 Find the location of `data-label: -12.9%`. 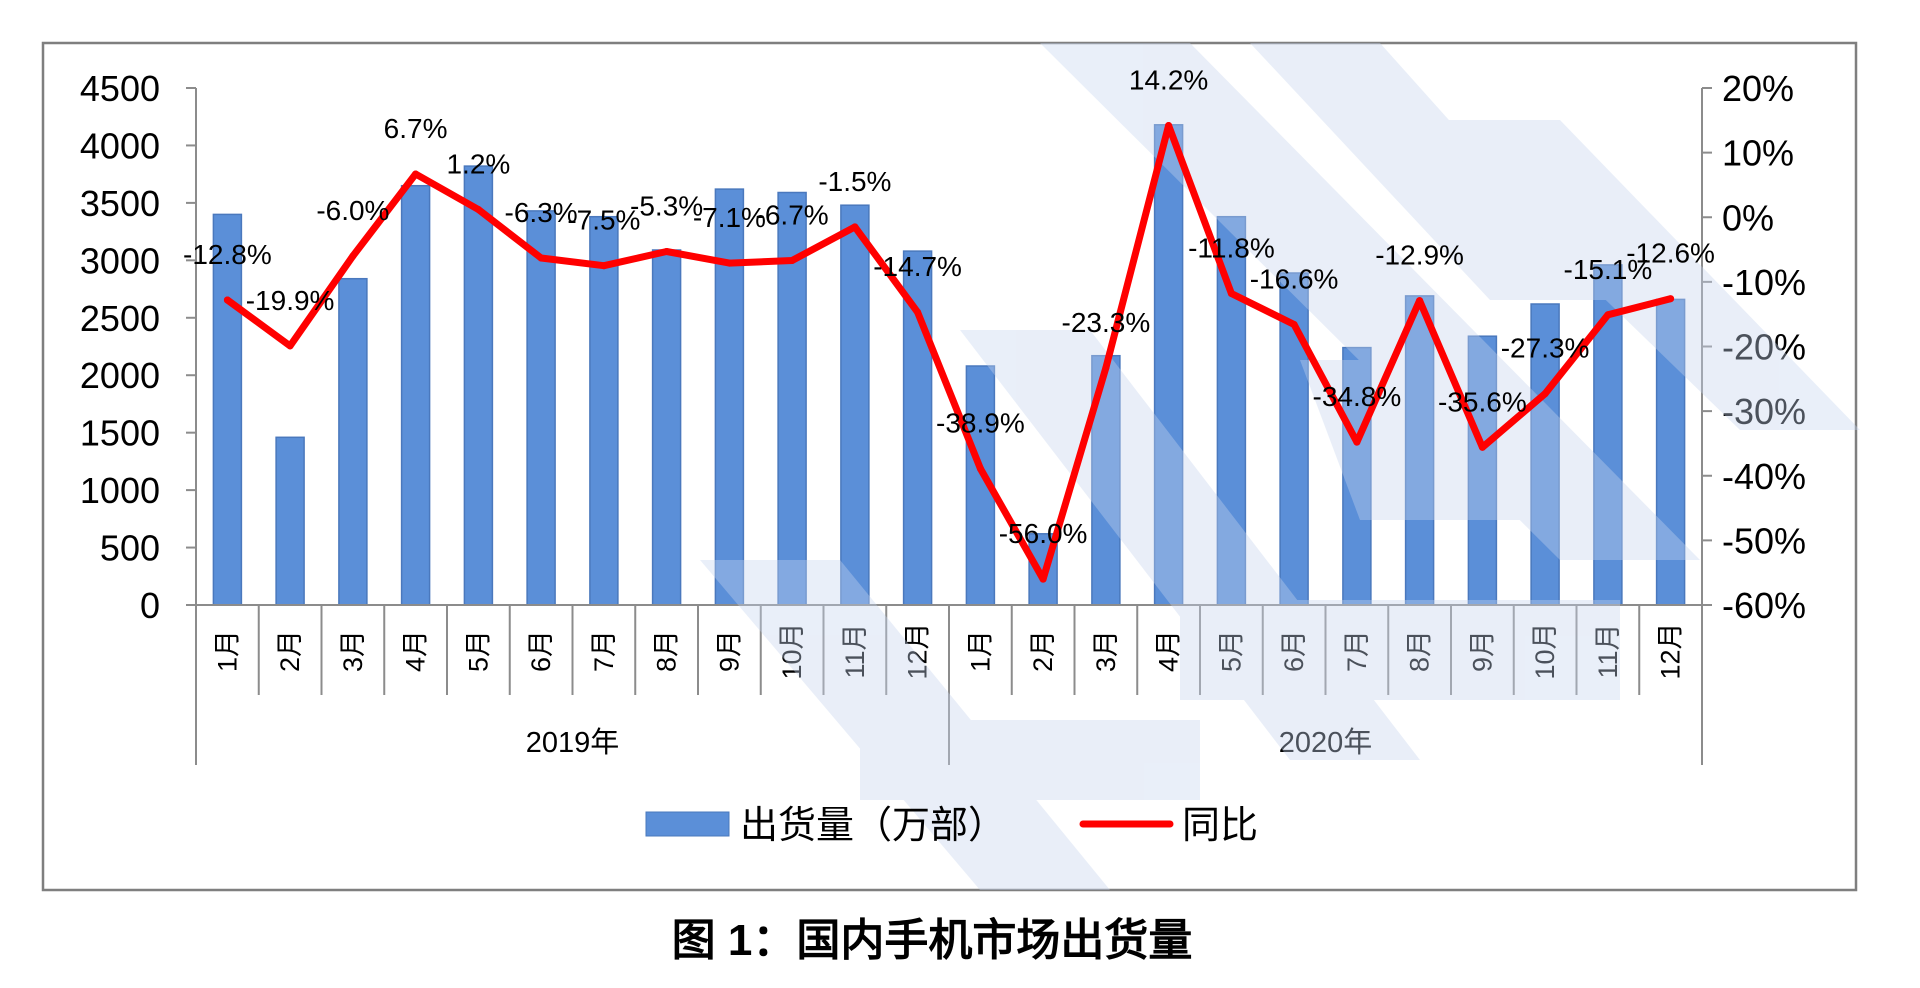

data-label: -12.9% is located at coordinates (1419, 255).